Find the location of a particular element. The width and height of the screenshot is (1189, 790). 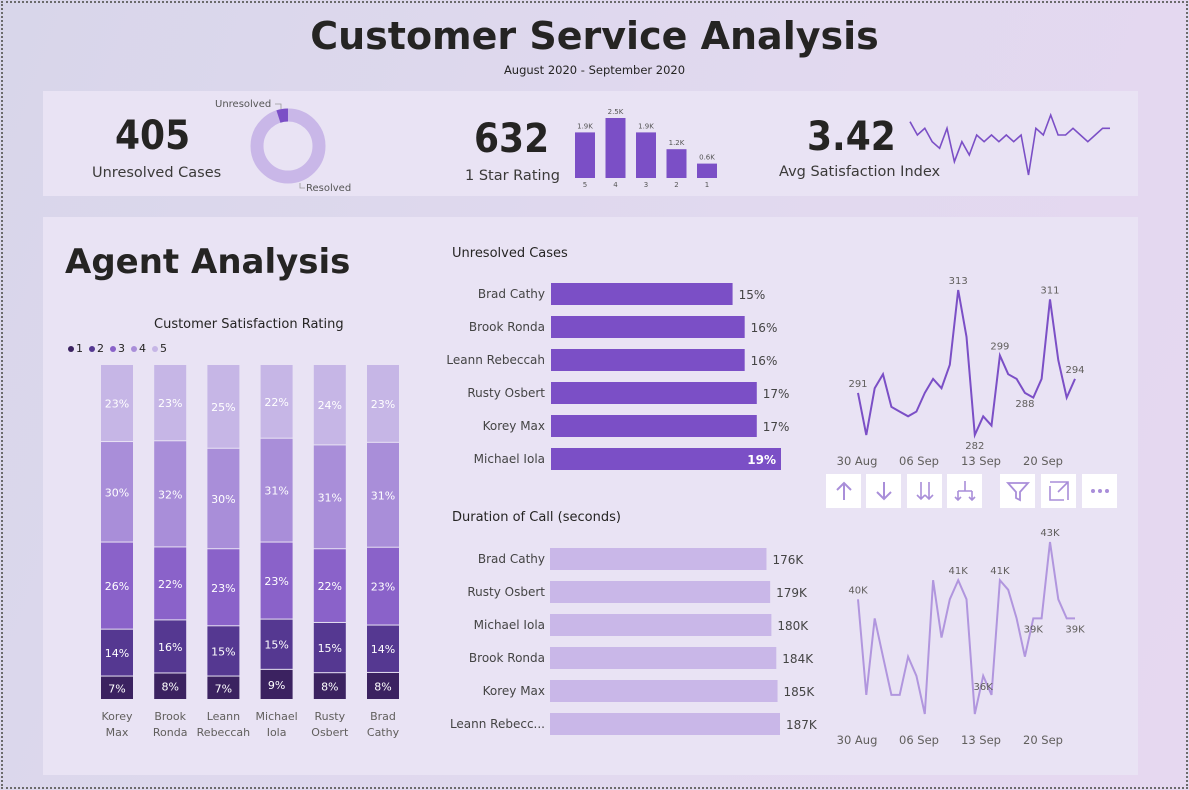

stacked-segment-label: 24% is located at coordinates (330, 405).